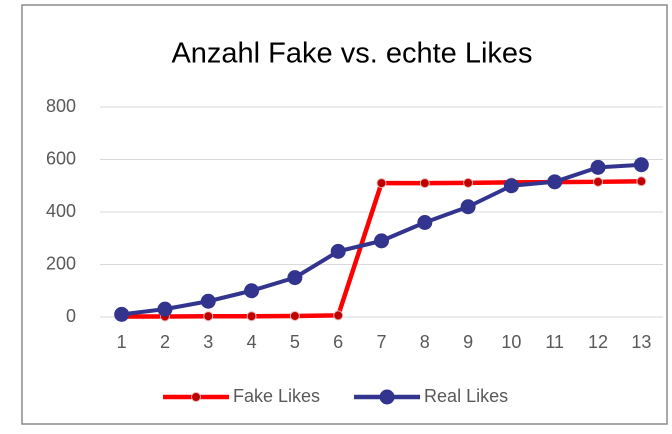 This screenshot has height=434, width=672. I want to click on y-tick-label: 400, so click(61, 211).